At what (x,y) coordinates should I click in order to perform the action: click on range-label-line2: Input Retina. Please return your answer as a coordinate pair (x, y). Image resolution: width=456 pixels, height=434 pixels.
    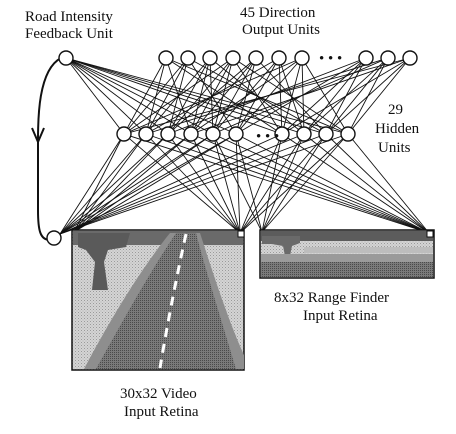
    Looking at the image, I should click on (340, 316).